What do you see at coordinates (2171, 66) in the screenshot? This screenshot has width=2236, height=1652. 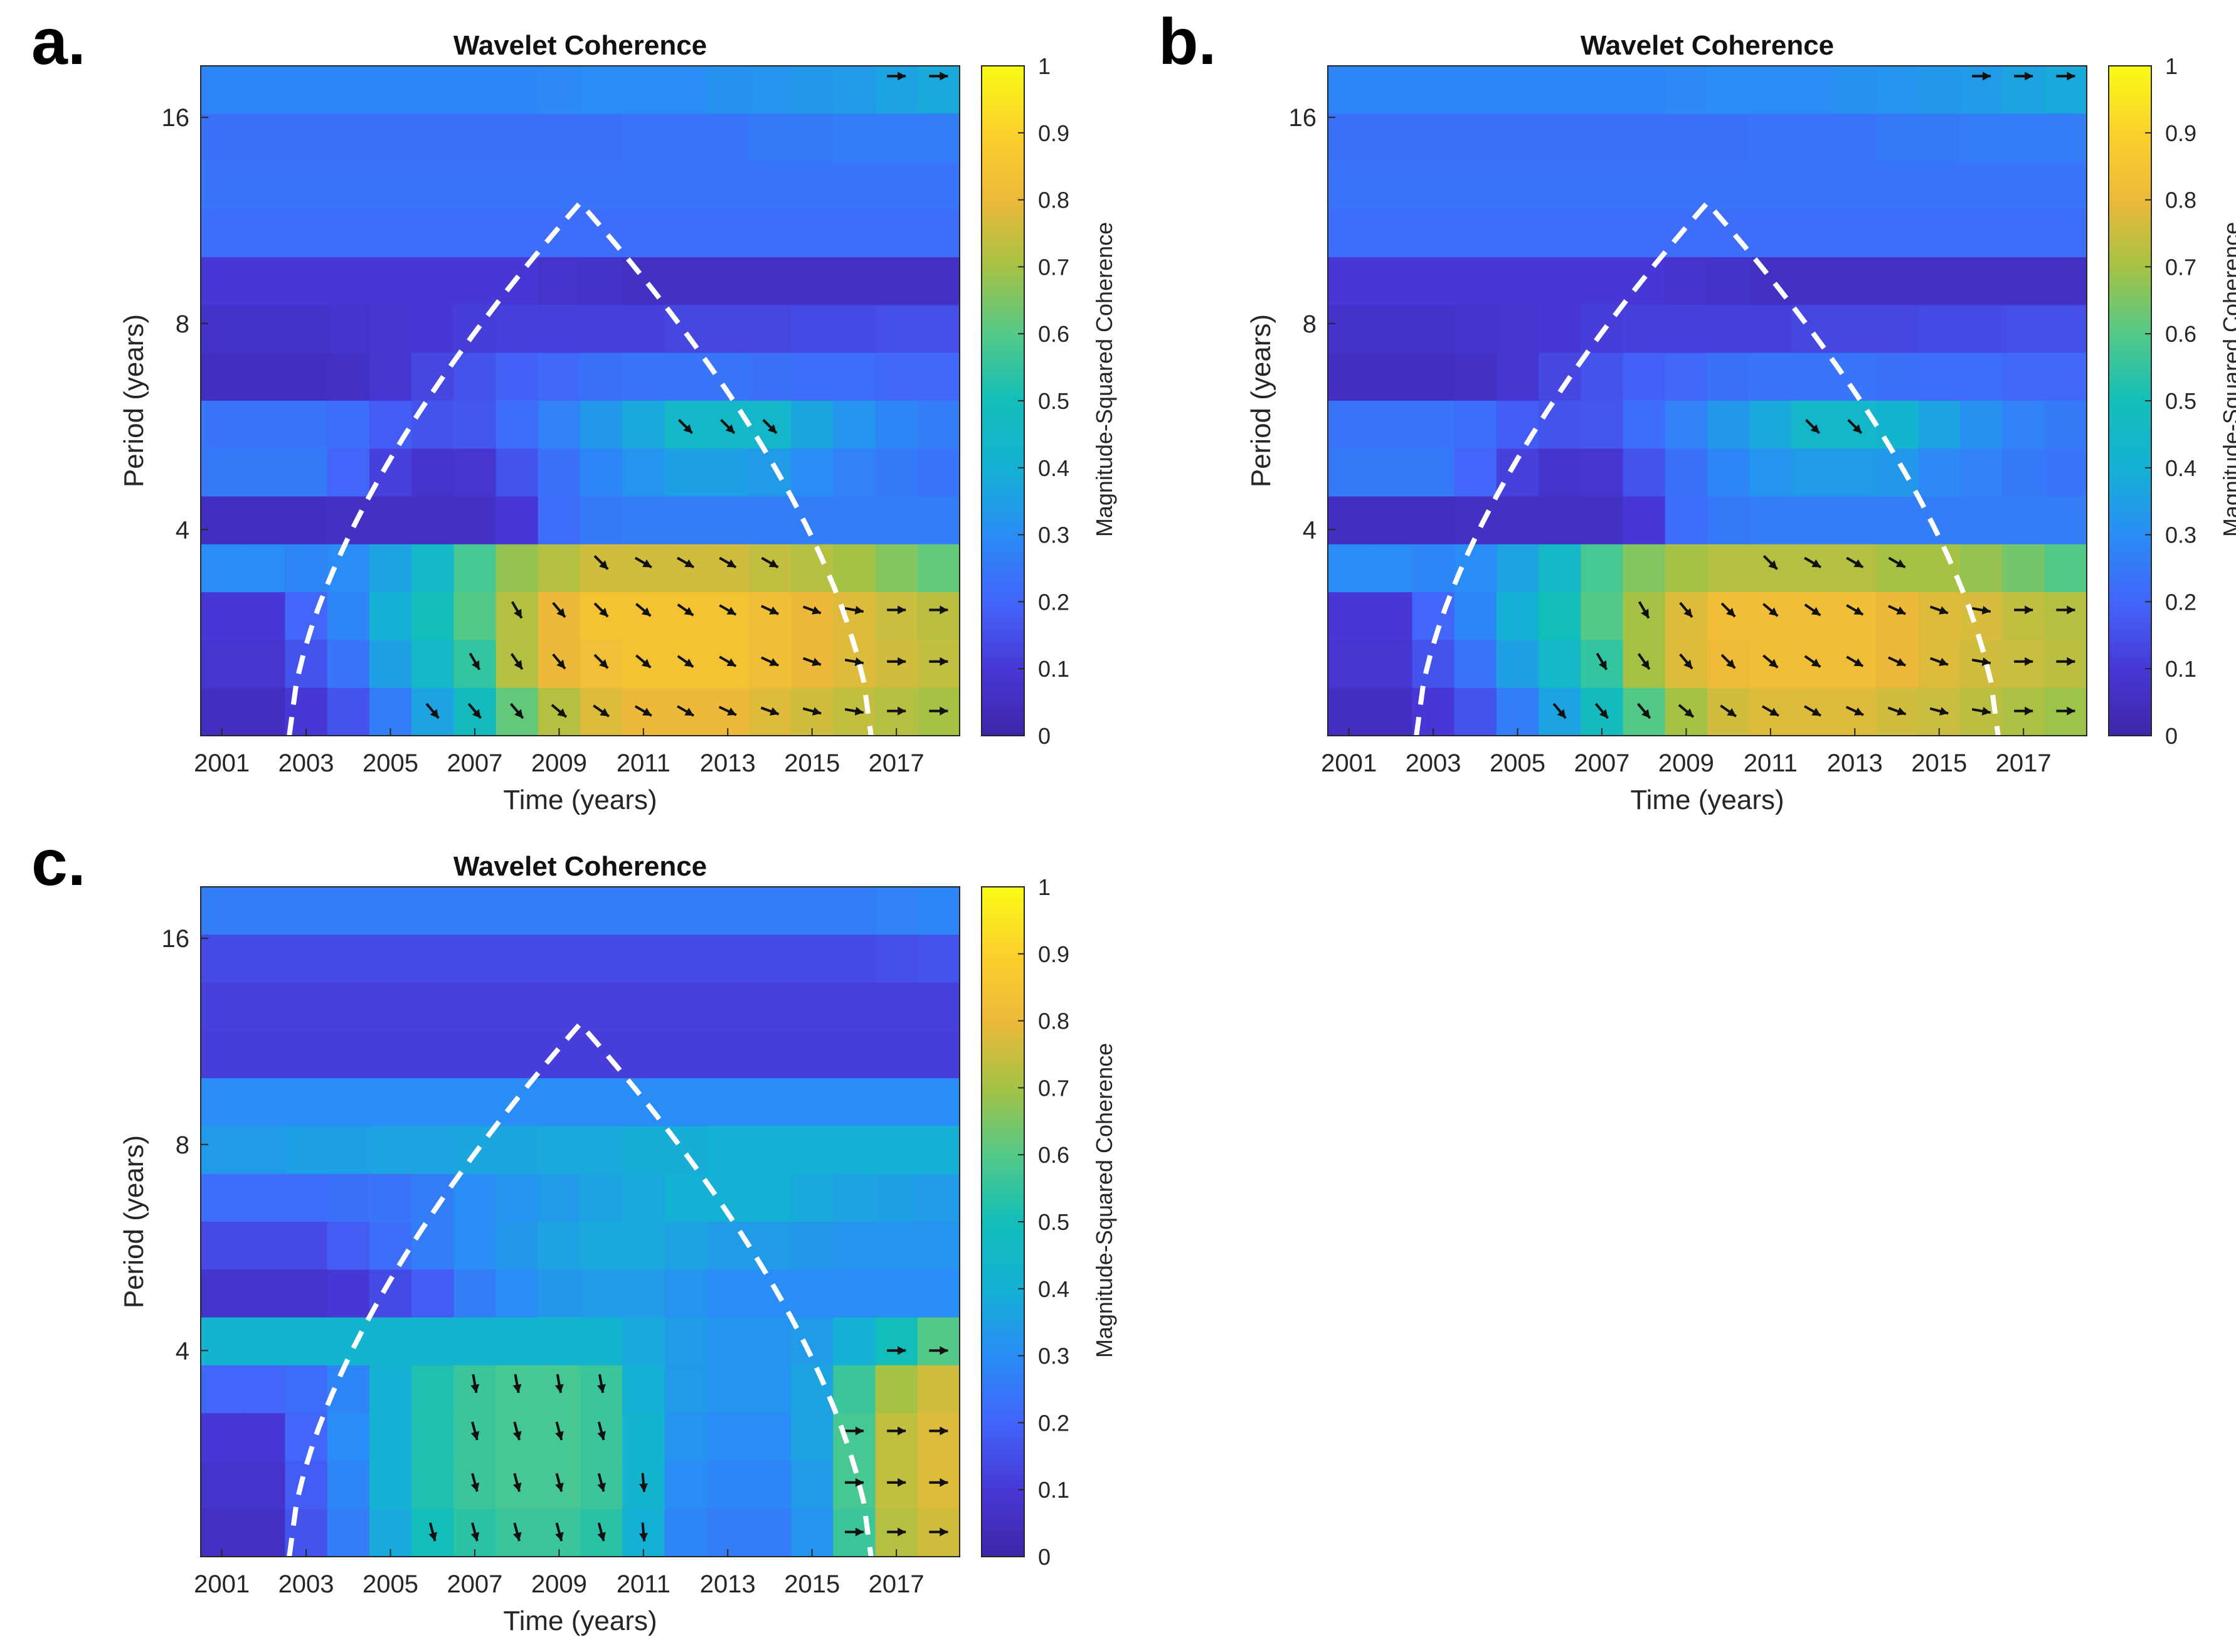 I see `colorbar-tick-label: 1` at bounding box center [2171, 66].